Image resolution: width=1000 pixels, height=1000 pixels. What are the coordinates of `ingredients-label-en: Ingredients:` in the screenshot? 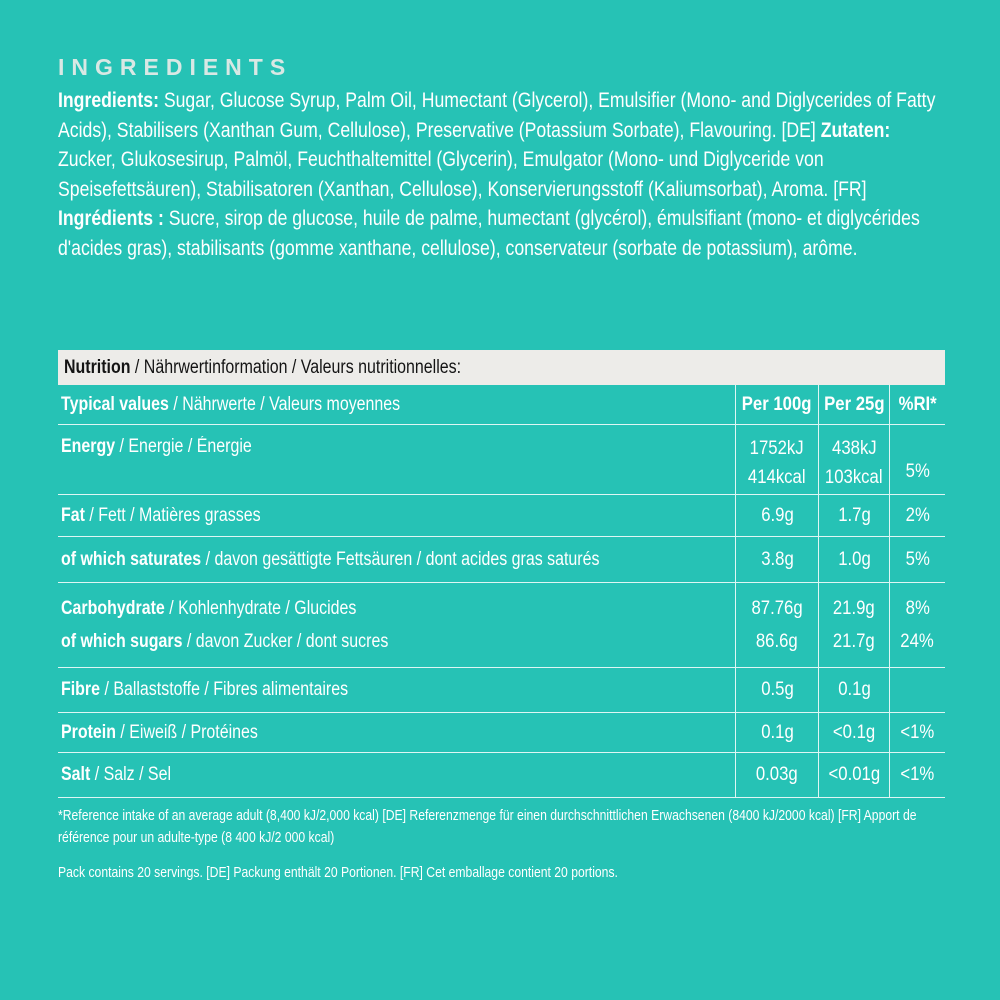 It's located at (108, 100).